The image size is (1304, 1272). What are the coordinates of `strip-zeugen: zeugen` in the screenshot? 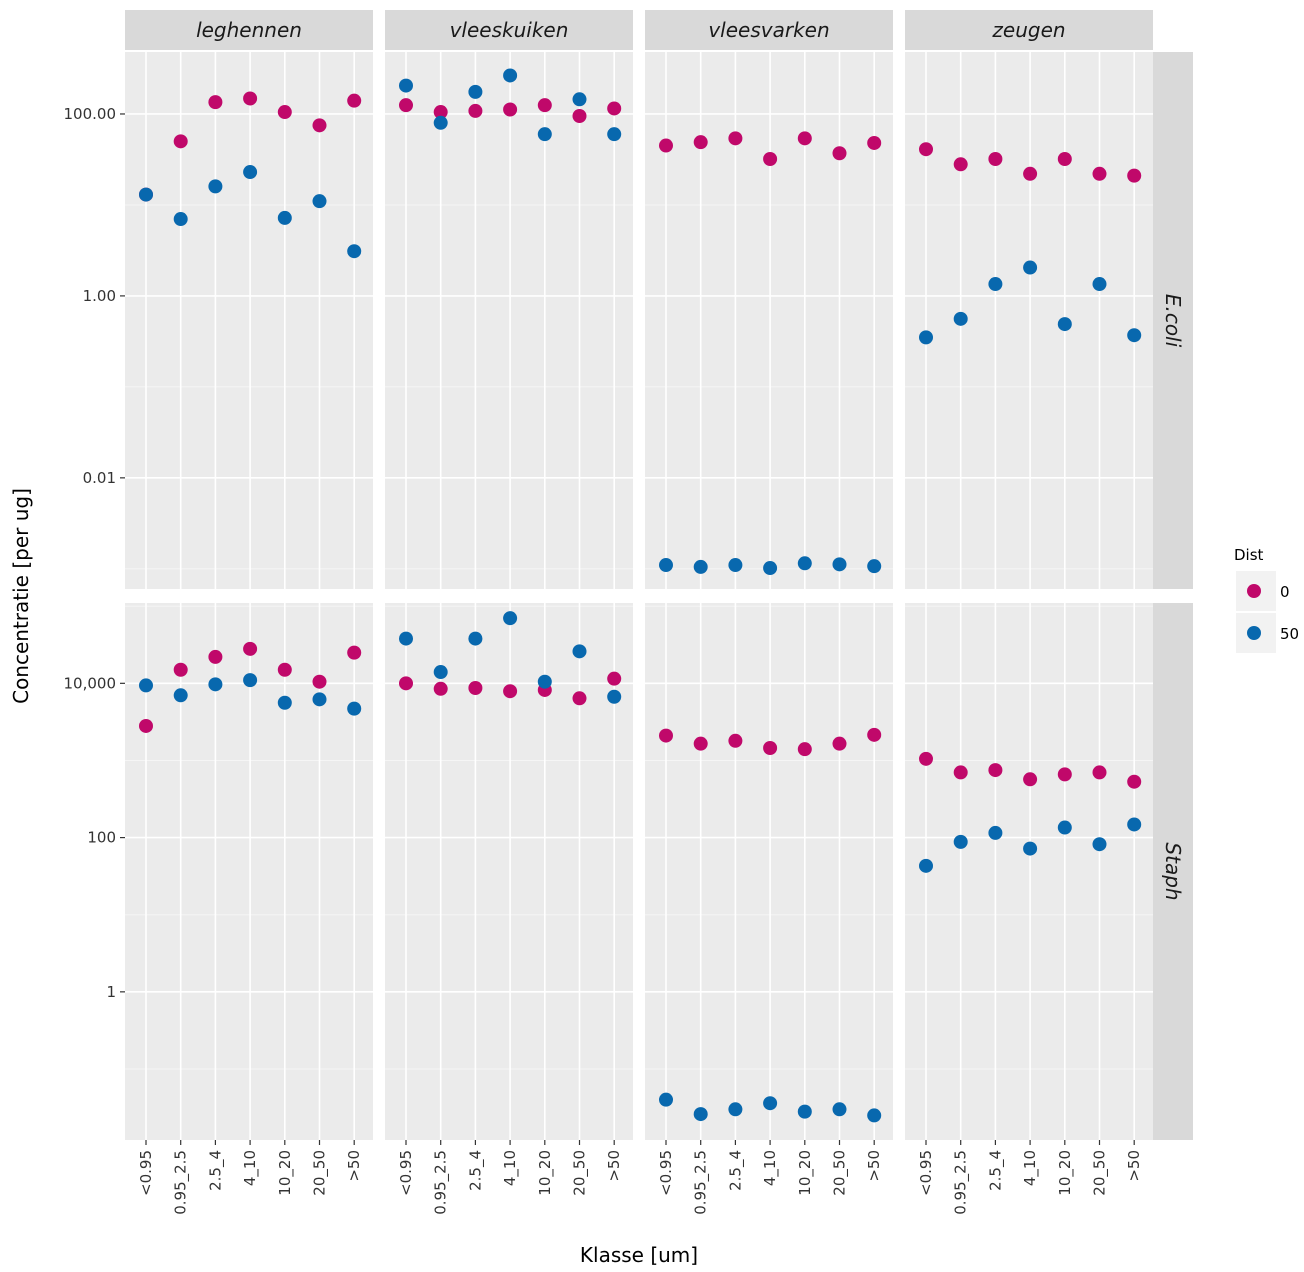 It's located at (1029, 30).